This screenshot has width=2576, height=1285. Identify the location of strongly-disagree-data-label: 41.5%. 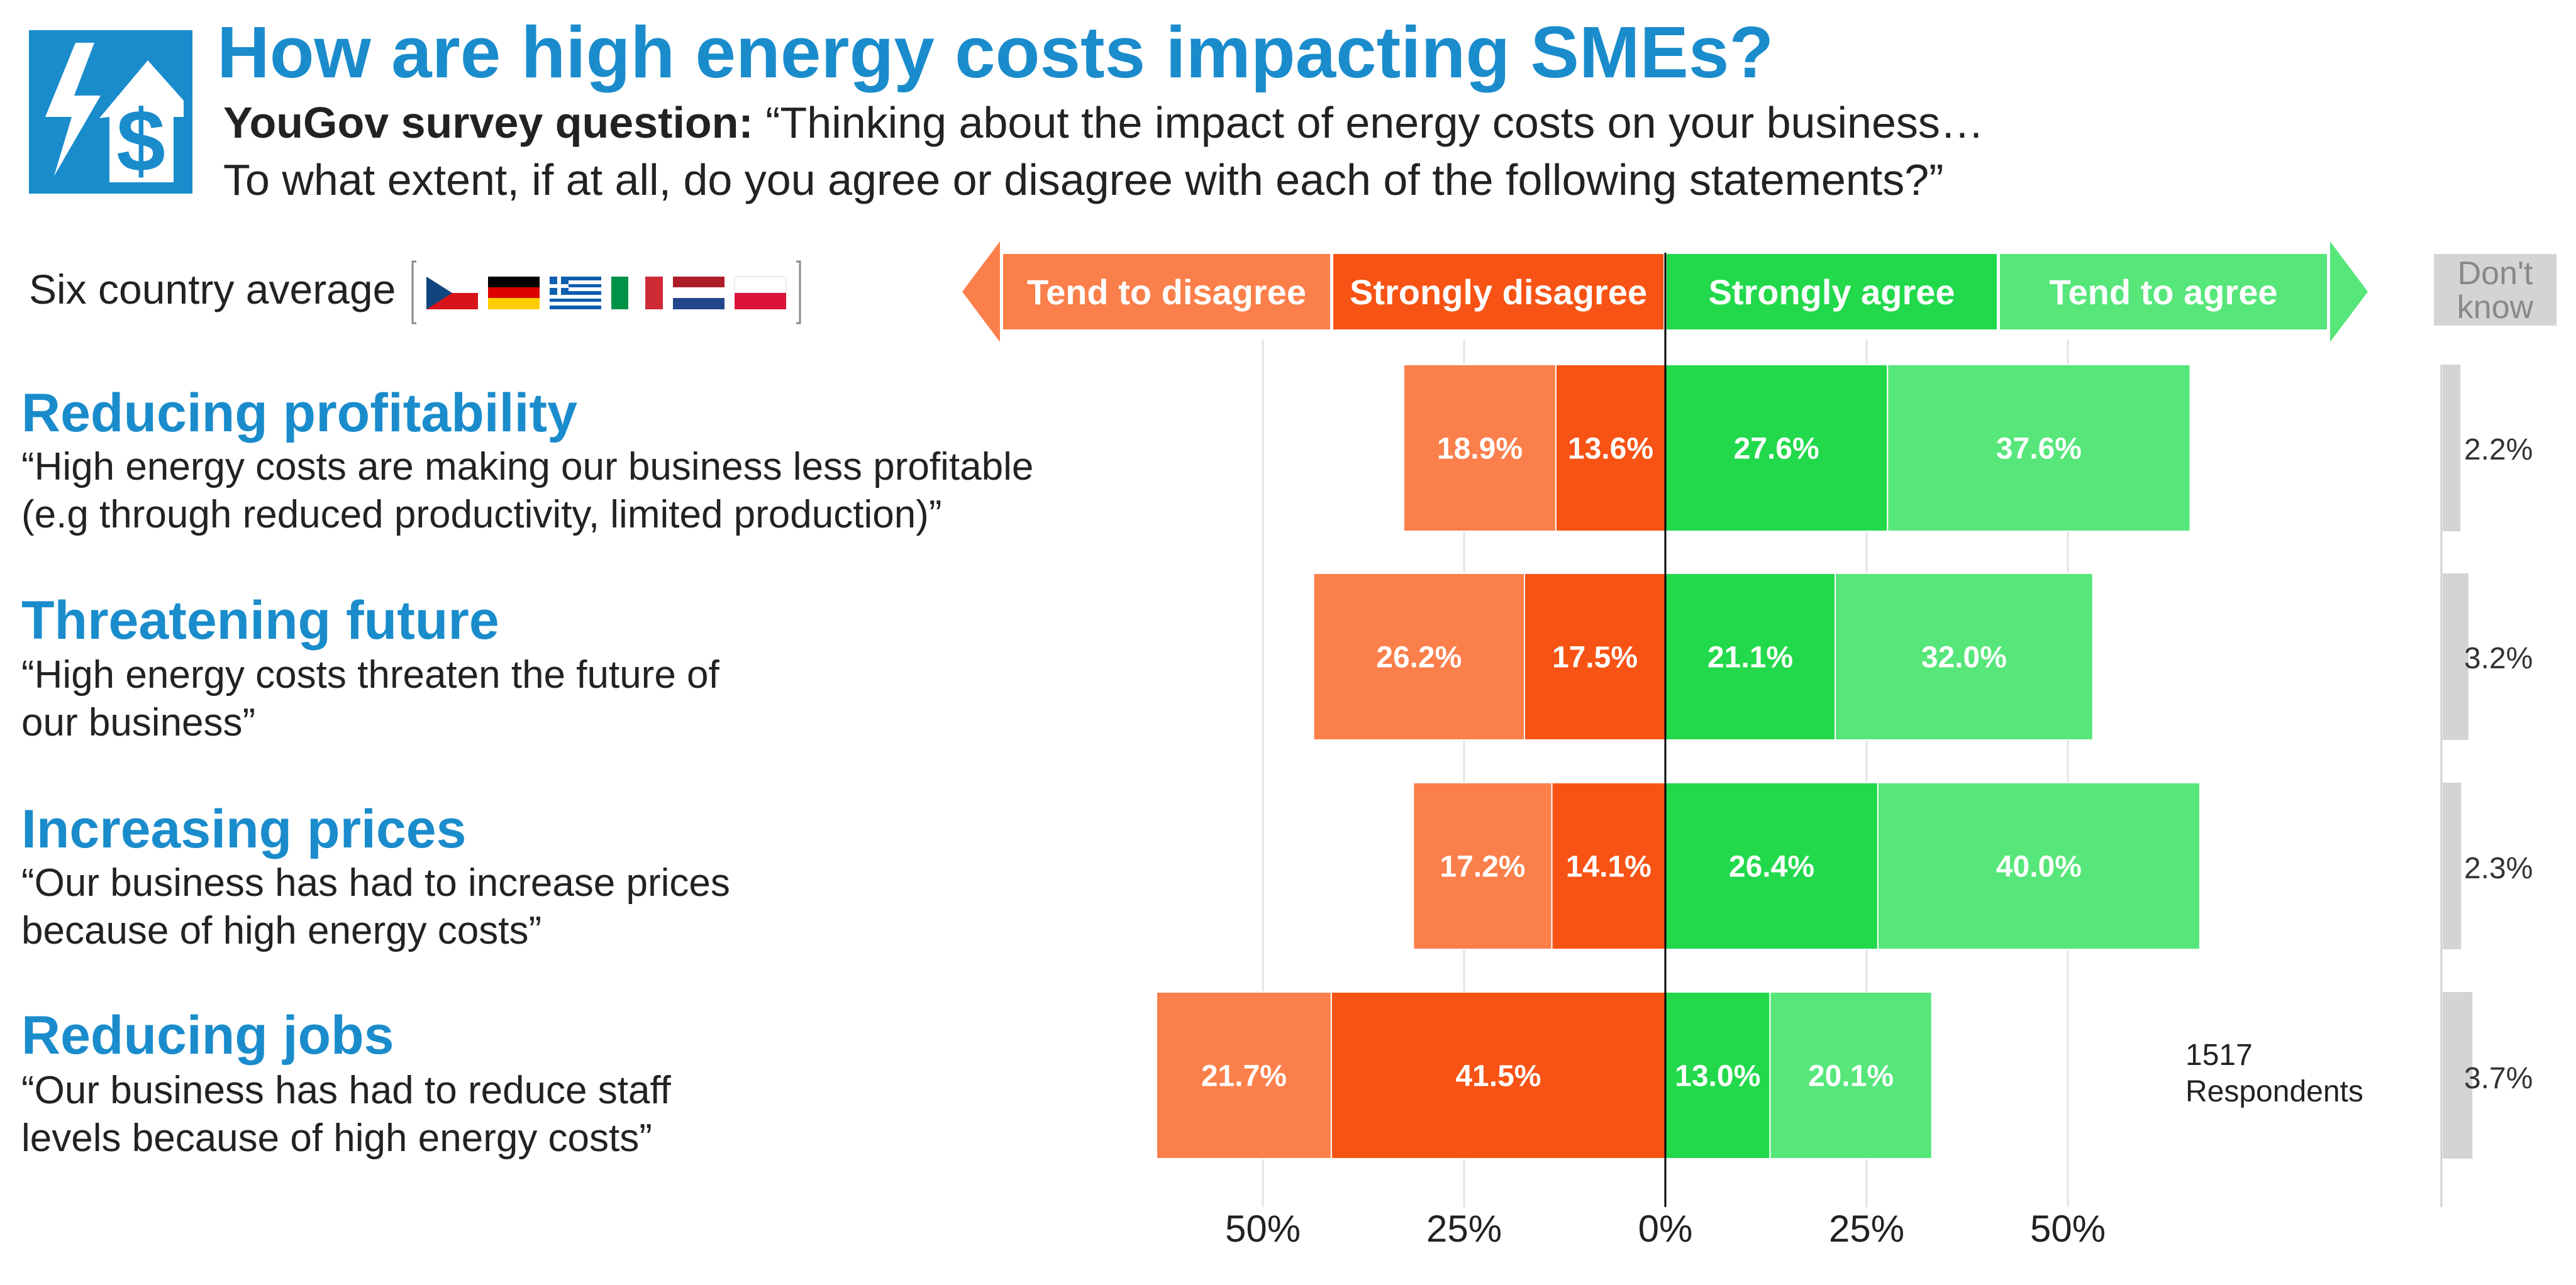
(1498, 1076).